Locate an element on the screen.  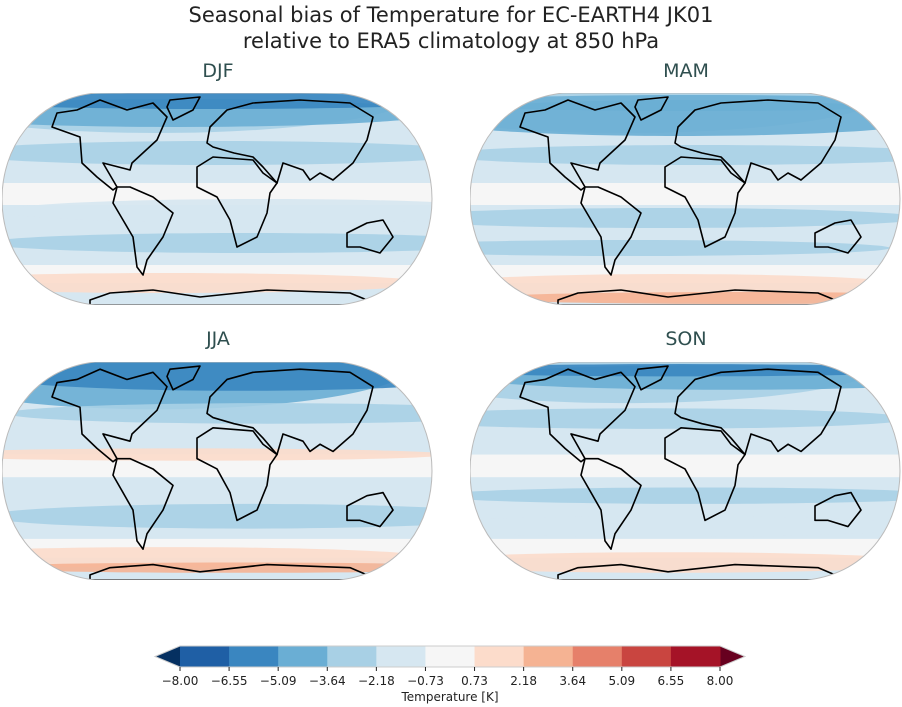
colorbar-extend-low is located at coordinates (167, 656).